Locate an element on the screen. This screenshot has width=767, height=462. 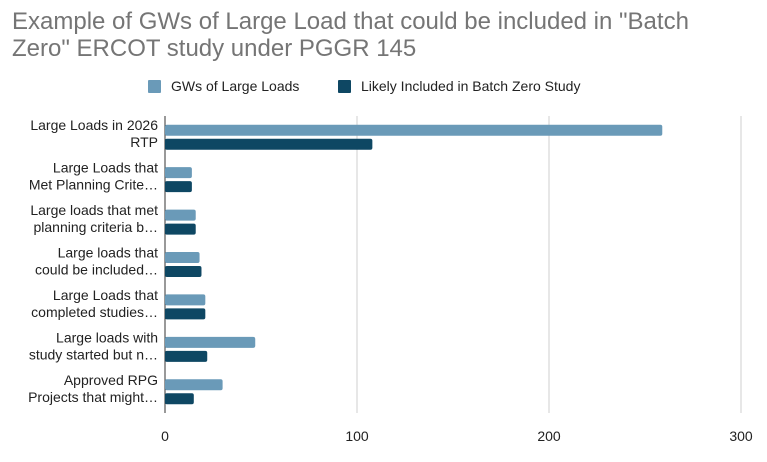
y-tick-label-3-line-0: Large loads that is located at coordinates (108, 253).